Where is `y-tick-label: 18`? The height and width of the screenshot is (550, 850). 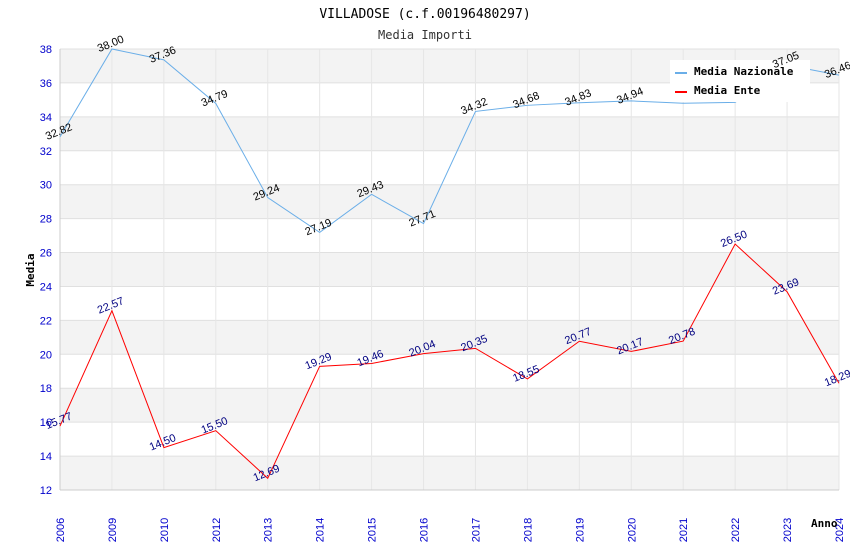 y-tick-label: 18 is located at coordinates (46, 389).